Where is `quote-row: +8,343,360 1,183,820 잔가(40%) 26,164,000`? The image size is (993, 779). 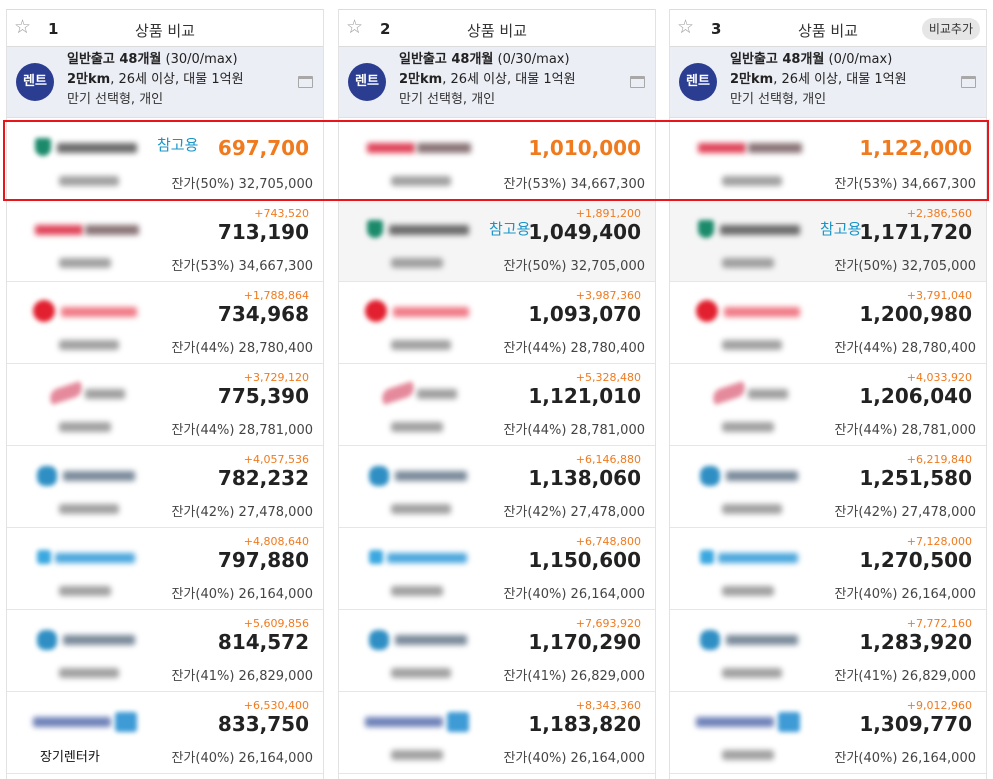
quote-row: +8,343,360 1,183,820 잔가(40%) 26,164,000 is located at coordinates (497, 733).